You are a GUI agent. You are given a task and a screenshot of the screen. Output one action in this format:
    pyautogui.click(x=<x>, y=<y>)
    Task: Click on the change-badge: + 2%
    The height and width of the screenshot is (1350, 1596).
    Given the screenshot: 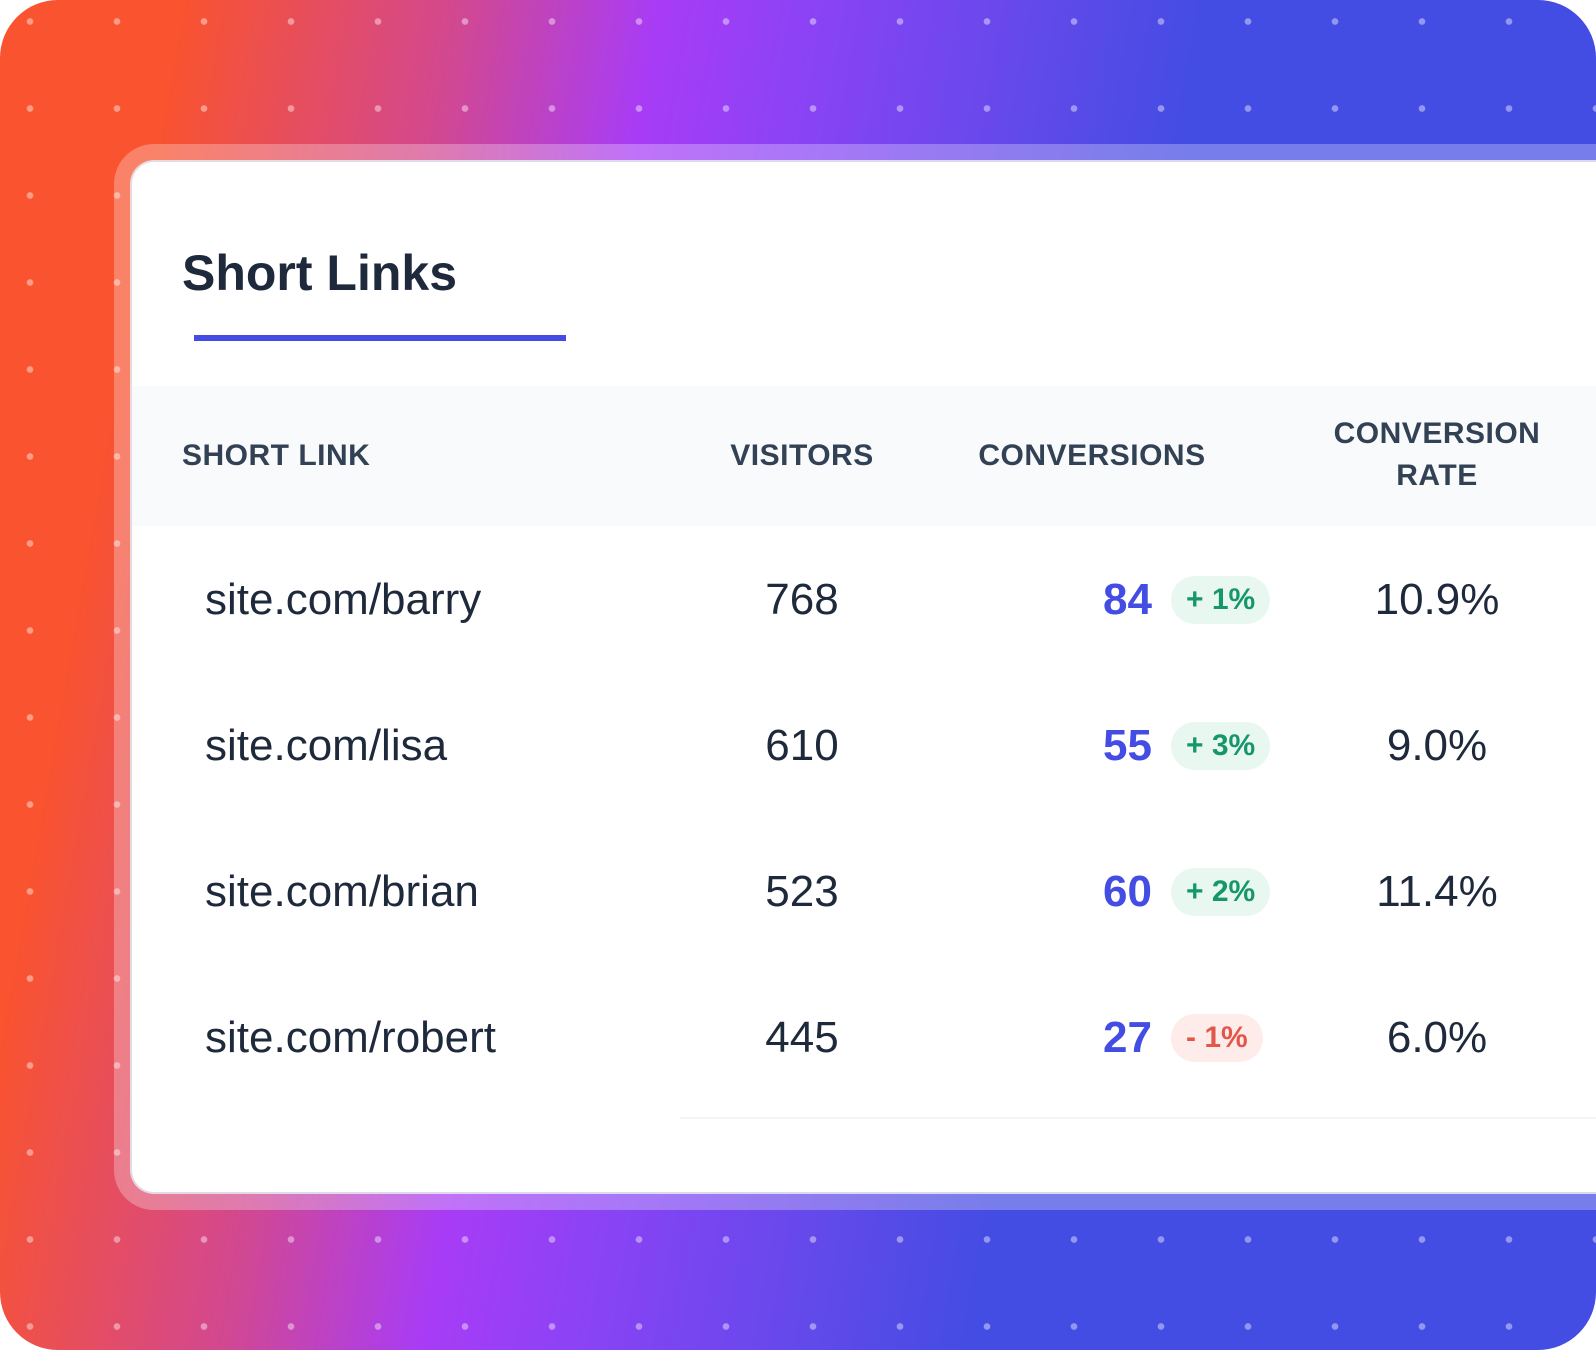 What is the action you would take?
    pyautogui.click(x=1221, y=892)
    